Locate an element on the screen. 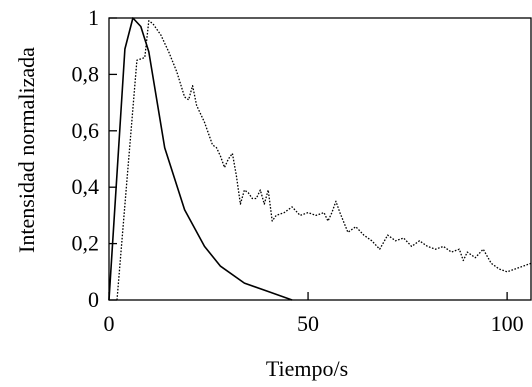 This screenshot has height=387, width=532. y-tick-label: 0,6 is located at coordinates (86, 130).